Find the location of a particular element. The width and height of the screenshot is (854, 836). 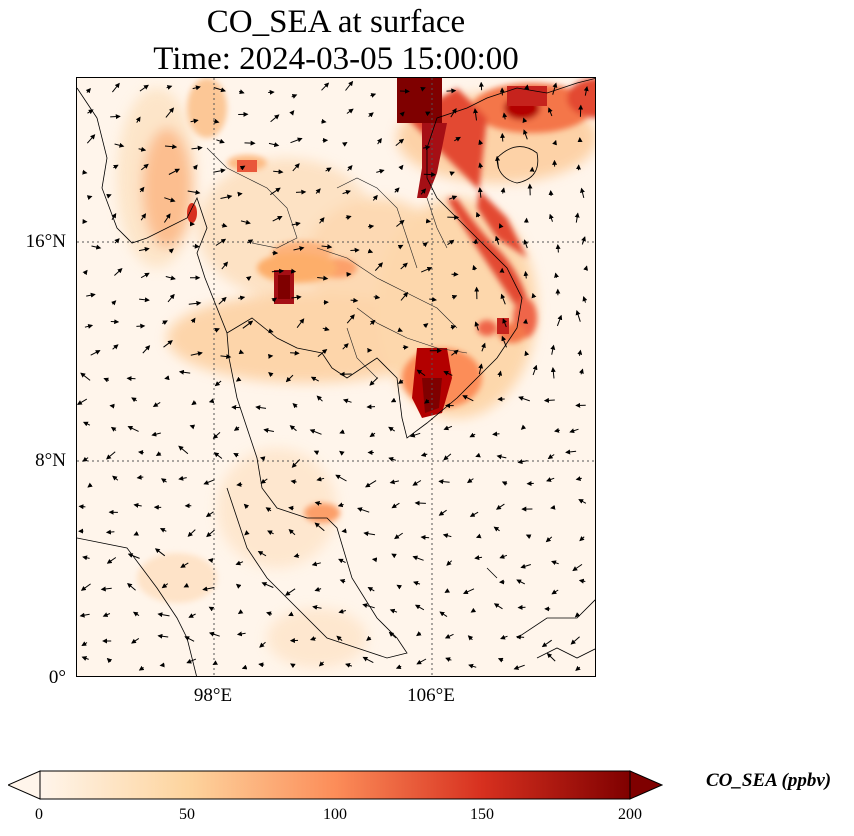

lon-label-106e: 106°E is located at coordinates (431, 695).